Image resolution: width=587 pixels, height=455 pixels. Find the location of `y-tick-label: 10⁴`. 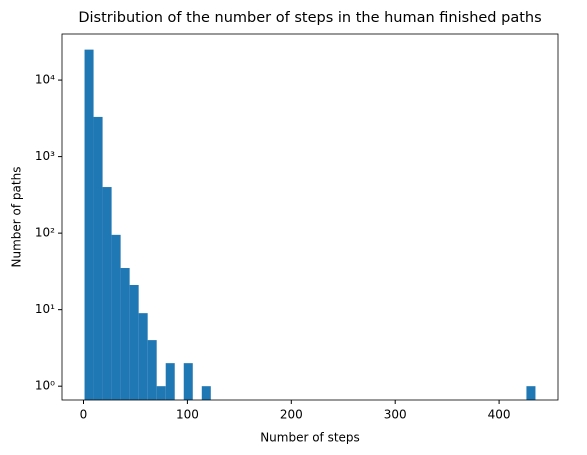

y-tick-label: 10⁴ is located at coordinates (45, 80).